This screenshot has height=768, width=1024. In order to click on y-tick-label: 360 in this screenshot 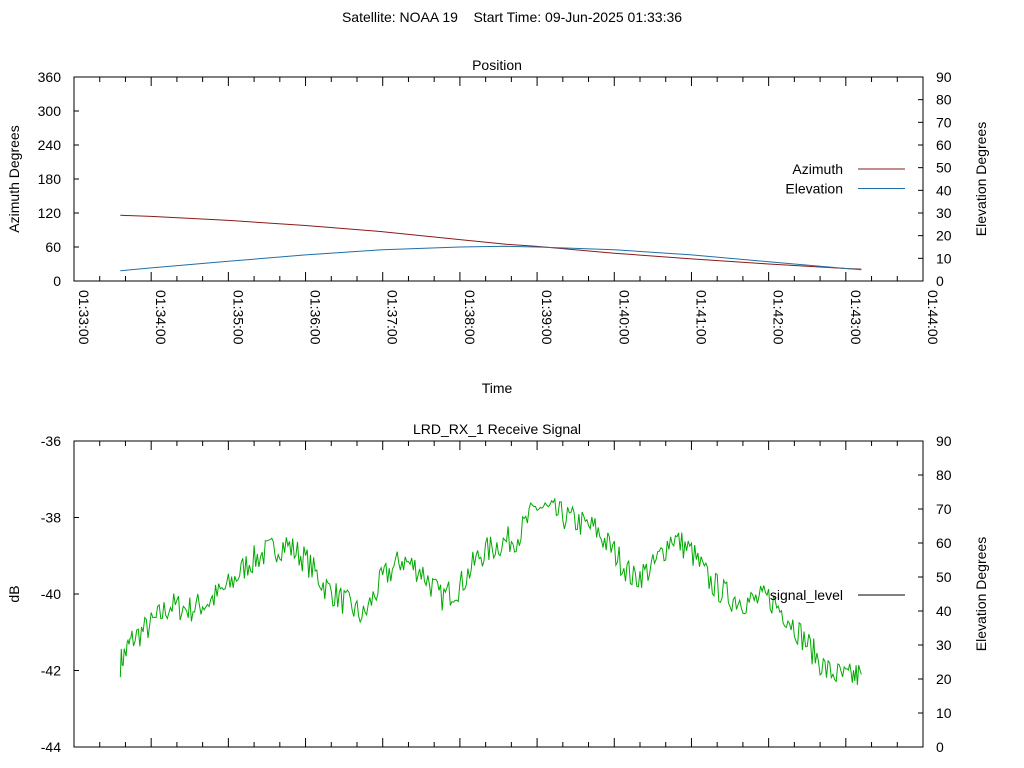, I will do `click(50, 77)`.